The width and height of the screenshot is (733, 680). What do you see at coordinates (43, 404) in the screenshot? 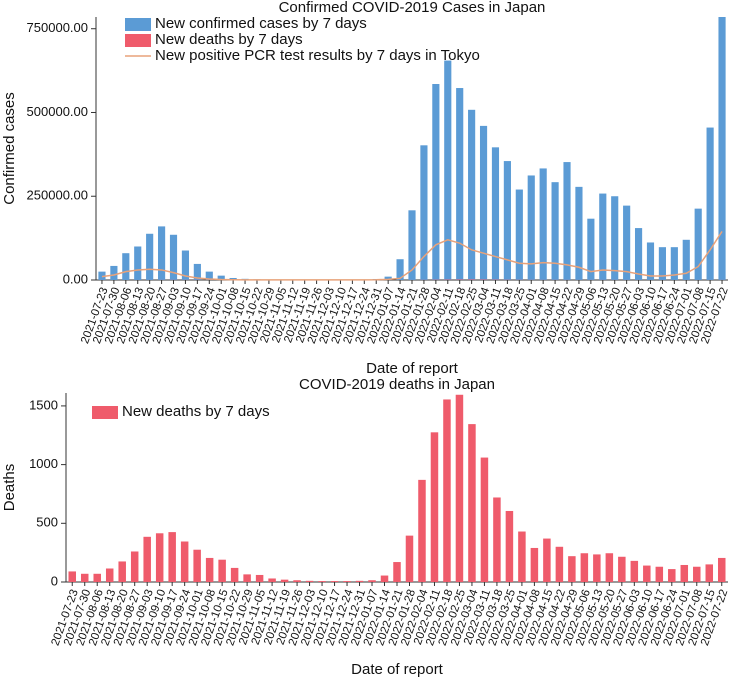
I see `y-tick-label: 1500` at bounding box center [43, 404].